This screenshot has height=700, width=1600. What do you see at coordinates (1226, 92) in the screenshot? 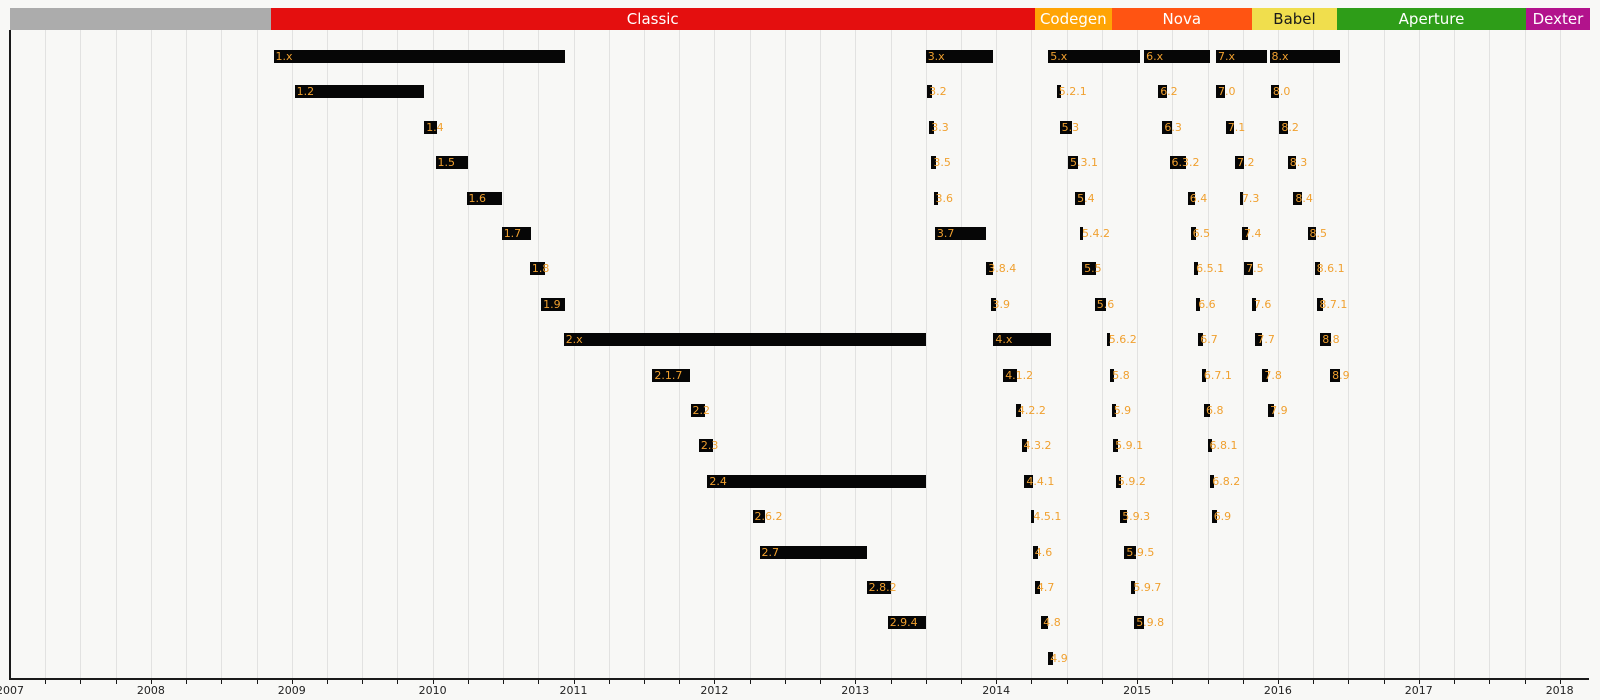
I see `release-bar: 7.0` at bounding box center [1226, 92].